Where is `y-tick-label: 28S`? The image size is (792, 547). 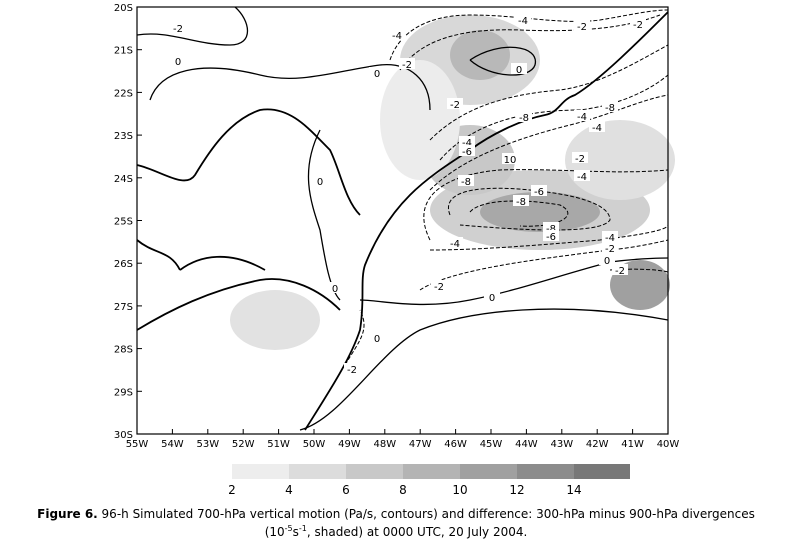 y-tick-label: 28S is located at coordinates (123, 350).